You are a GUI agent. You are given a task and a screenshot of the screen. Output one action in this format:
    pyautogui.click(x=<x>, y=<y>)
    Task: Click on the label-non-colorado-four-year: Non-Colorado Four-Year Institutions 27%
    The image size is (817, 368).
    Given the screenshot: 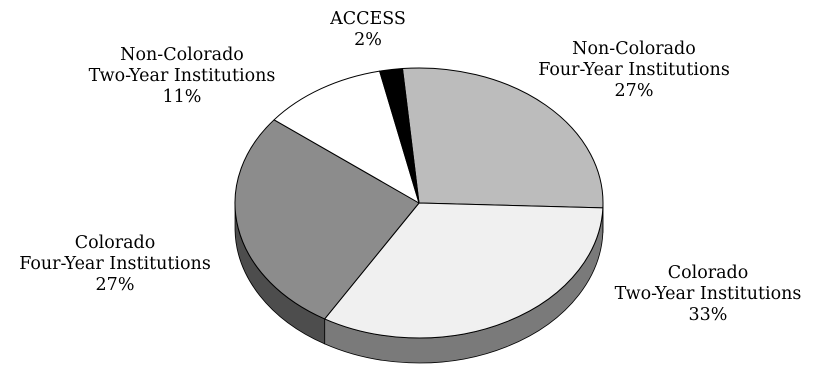 What is the action you would take?
    pyautogui.click(x=634, y=70)
    